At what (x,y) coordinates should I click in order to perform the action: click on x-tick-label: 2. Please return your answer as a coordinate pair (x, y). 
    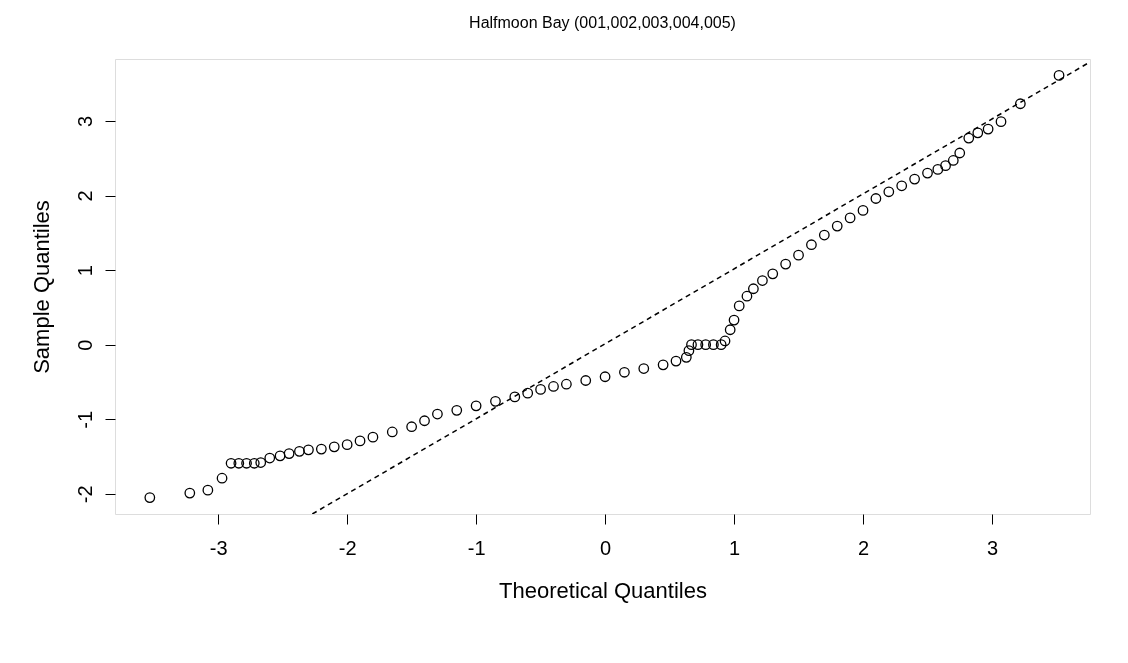
    Looking at the image, I should click on (863, 547).